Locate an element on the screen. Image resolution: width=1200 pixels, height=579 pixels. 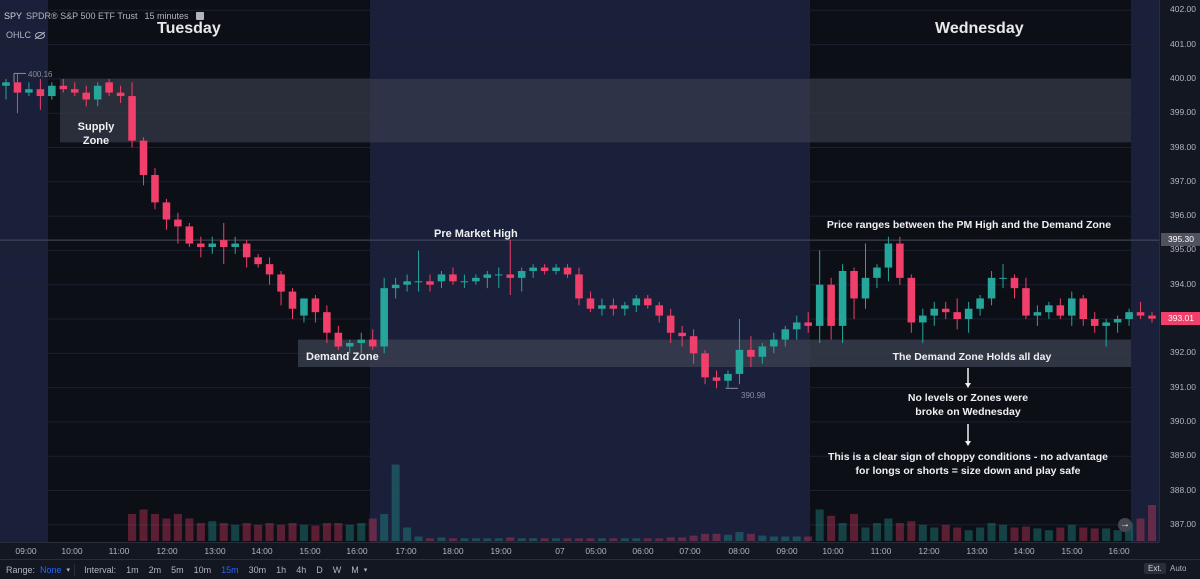
ohlc-label: OHLC is located at coordinates (19, 35).